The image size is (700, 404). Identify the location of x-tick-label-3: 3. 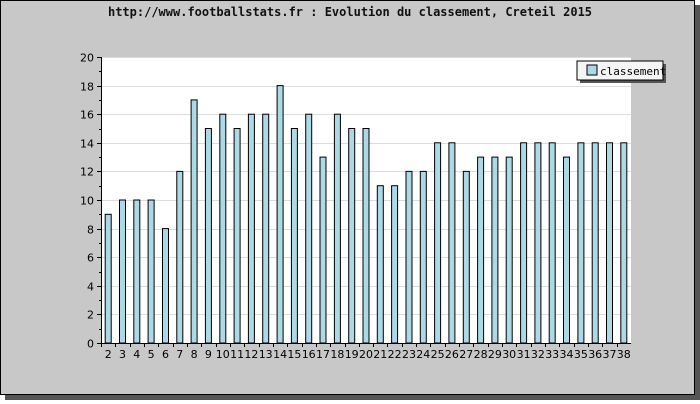
(122, 354).